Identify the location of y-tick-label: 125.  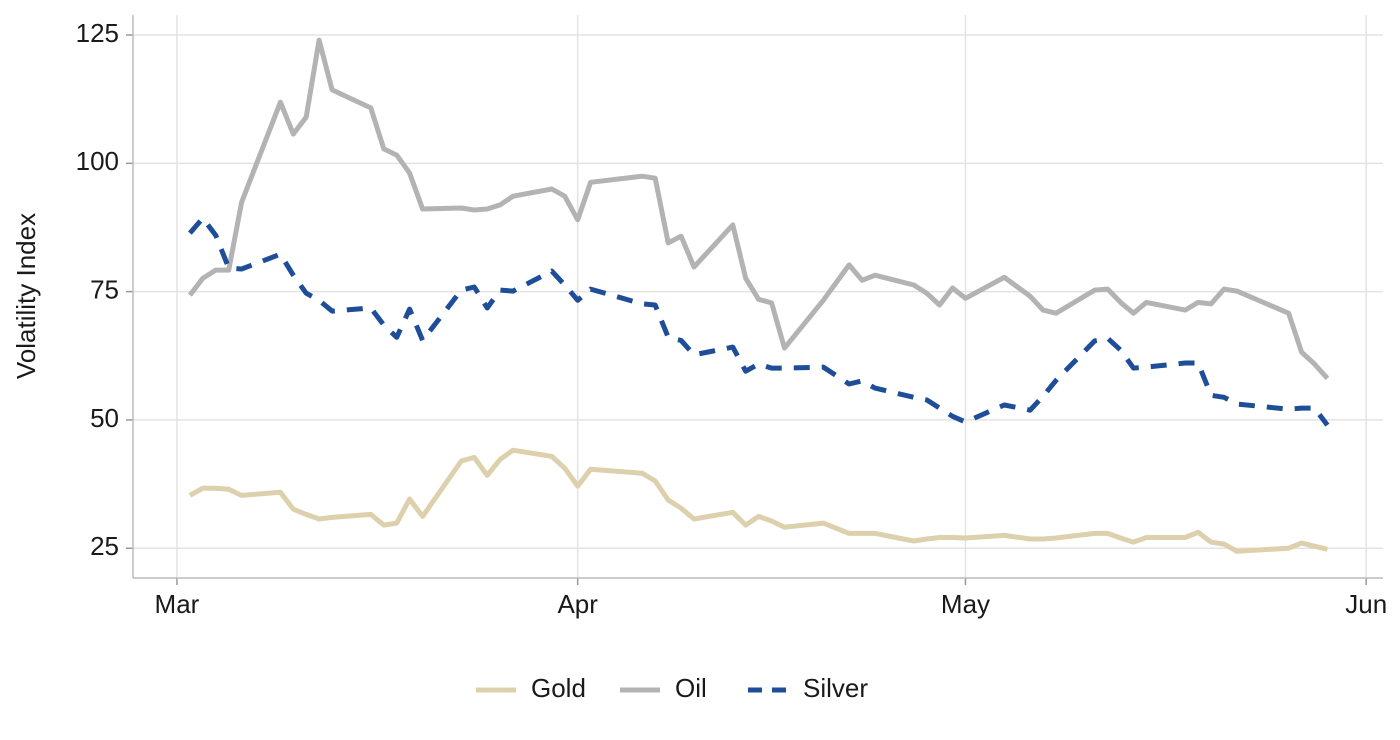
(97, 33).